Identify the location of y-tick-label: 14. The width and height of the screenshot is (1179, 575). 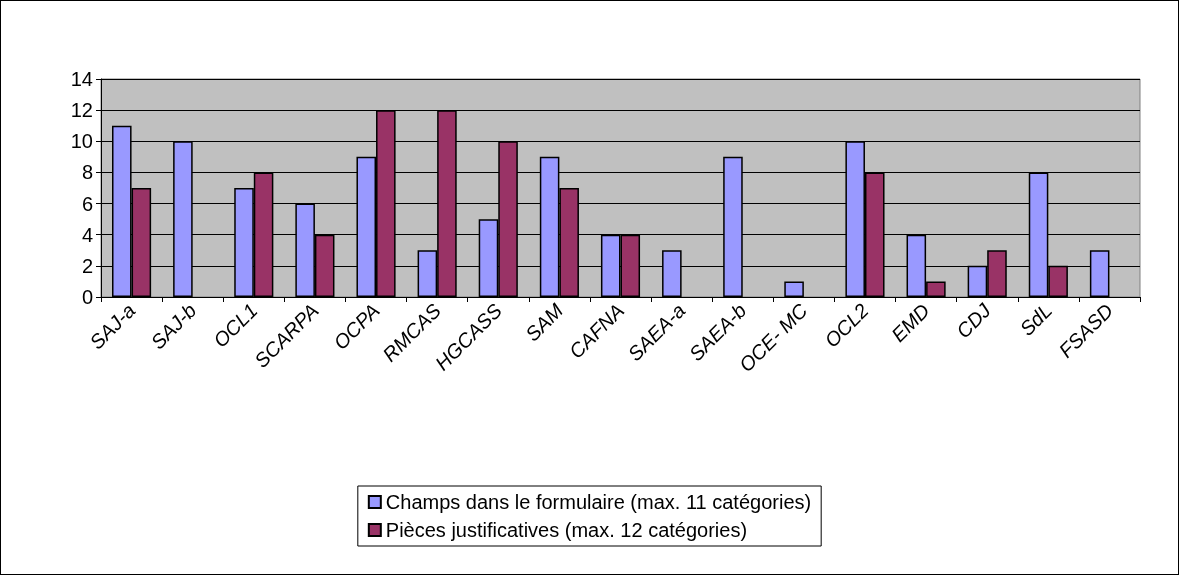
(81, 79).